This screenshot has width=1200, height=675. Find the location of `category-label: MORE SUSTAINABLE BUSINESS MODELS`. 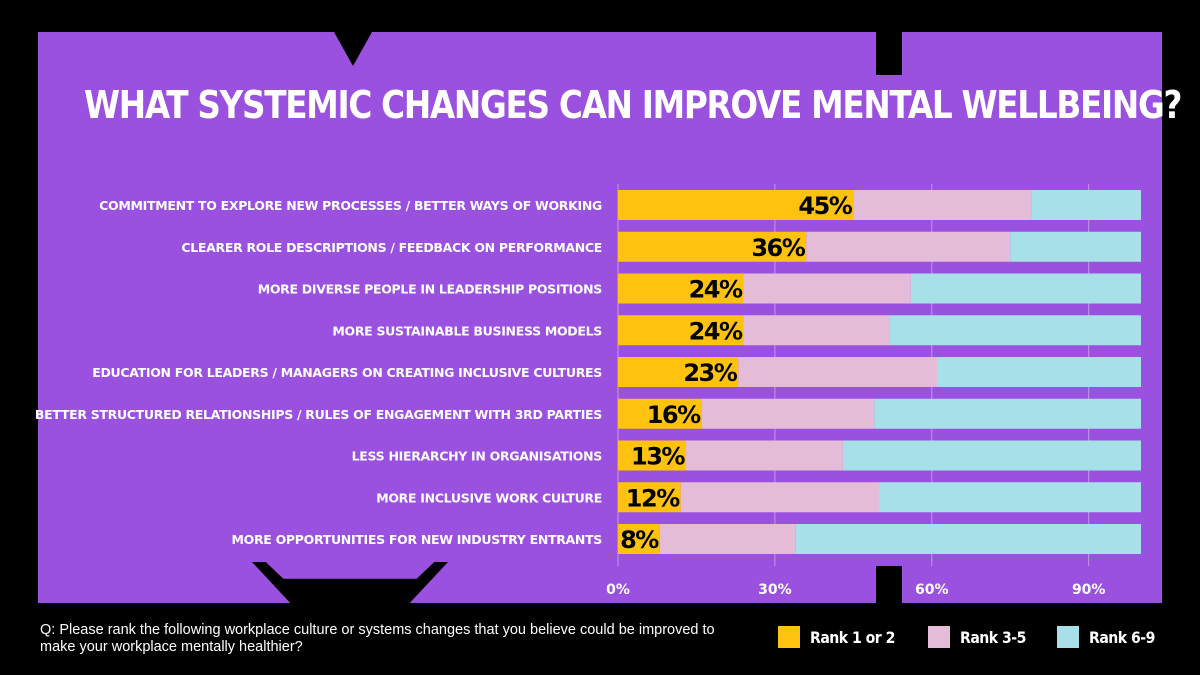

category-label: MORE SUSTAINABLE BUSINESS MODELS is located at coordinates (467, 330).